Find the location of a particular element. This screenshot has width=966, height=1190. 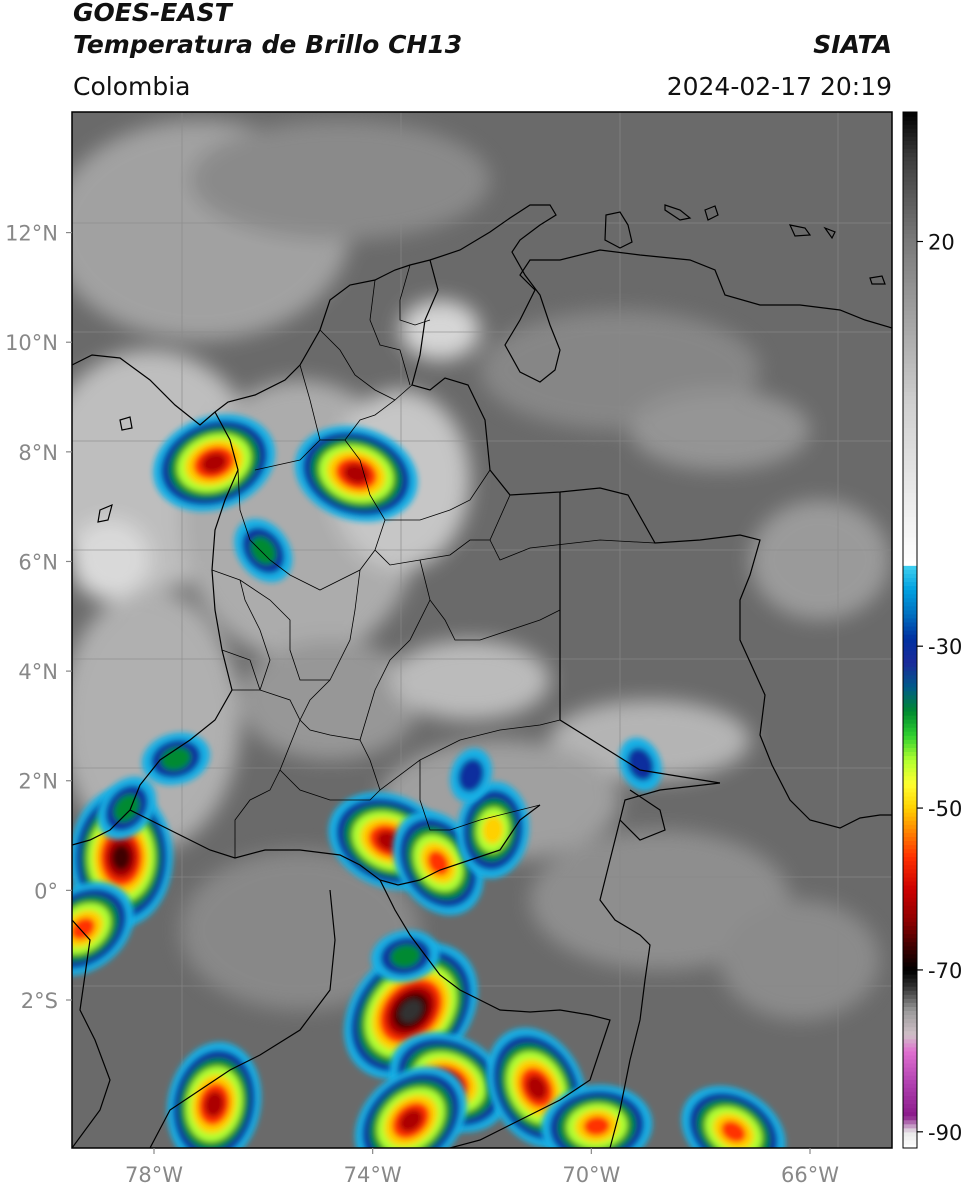

colorbar-tick-label: -90 is located at coordinates (945, 1133).